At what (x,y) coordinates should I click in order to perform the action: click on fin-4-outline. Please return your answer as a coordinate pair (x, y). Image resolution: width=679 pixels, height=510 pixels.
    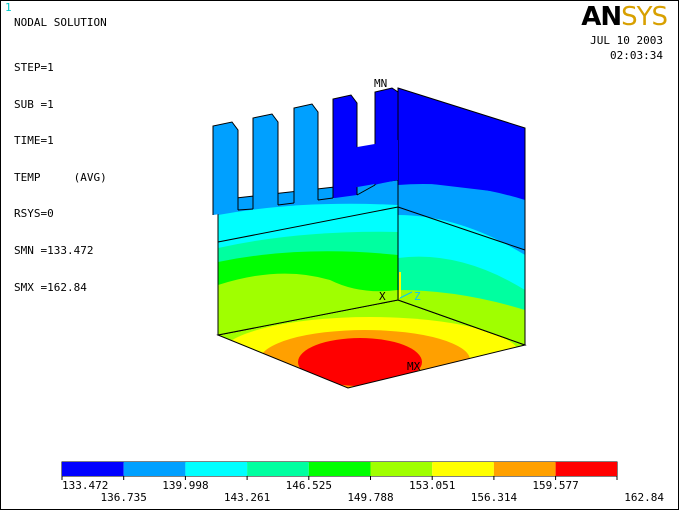
    Looking at the image, I should click on (345, 146).